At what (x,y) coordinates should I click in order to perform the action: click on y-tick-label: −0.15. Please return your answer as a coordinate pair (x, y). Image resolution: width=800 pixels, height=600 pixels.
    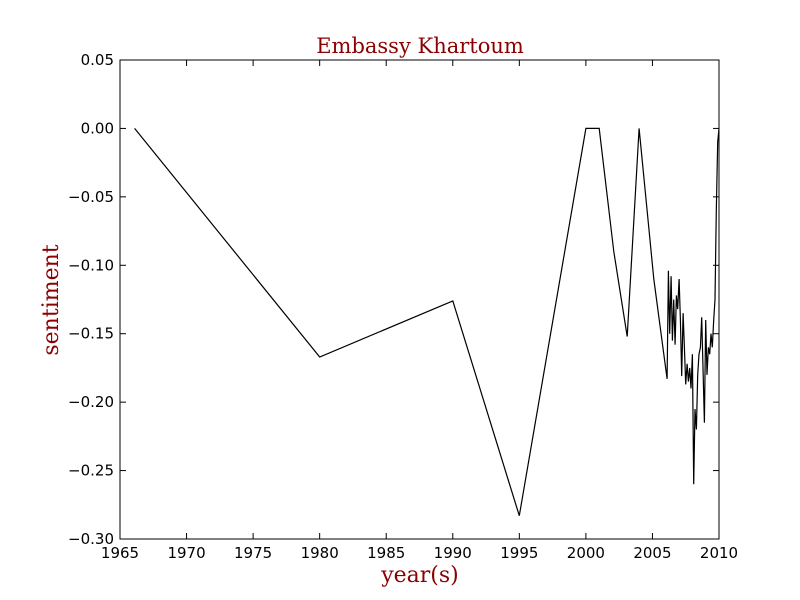
    Looking at the image, I should click on (91, 334).